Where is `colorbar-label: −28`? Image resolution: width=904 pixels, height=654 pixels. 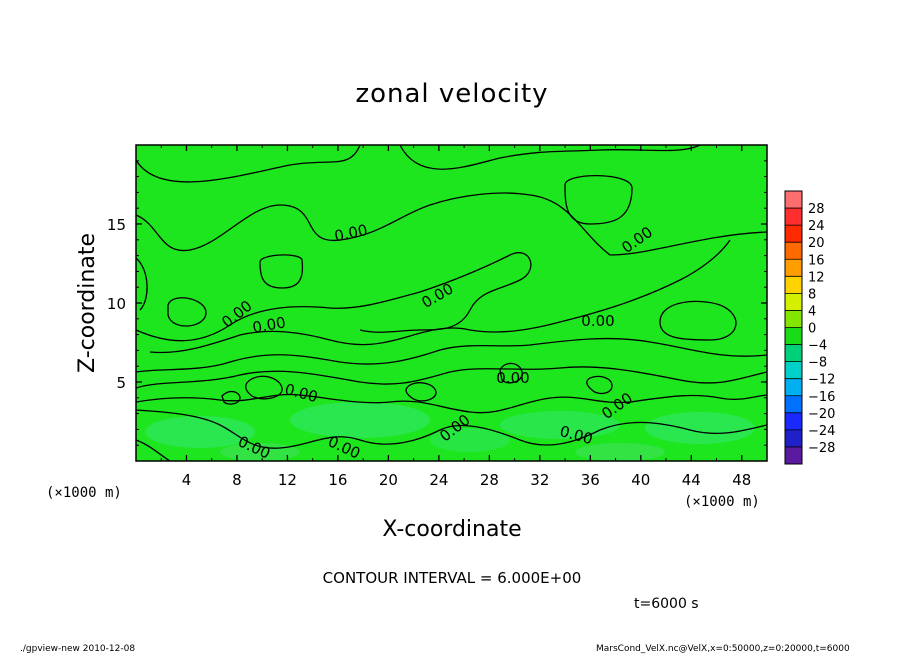
colorbar-label: −28 is located at coordinates (821, 448).